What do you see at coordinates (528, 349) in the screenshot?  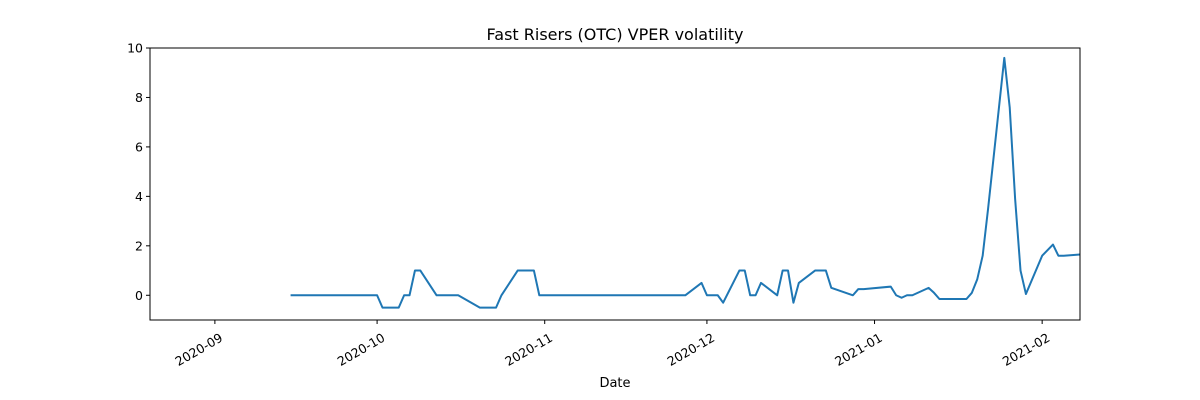 I see `x-tick-label: 2020-11` at bounding box center [528, 349].